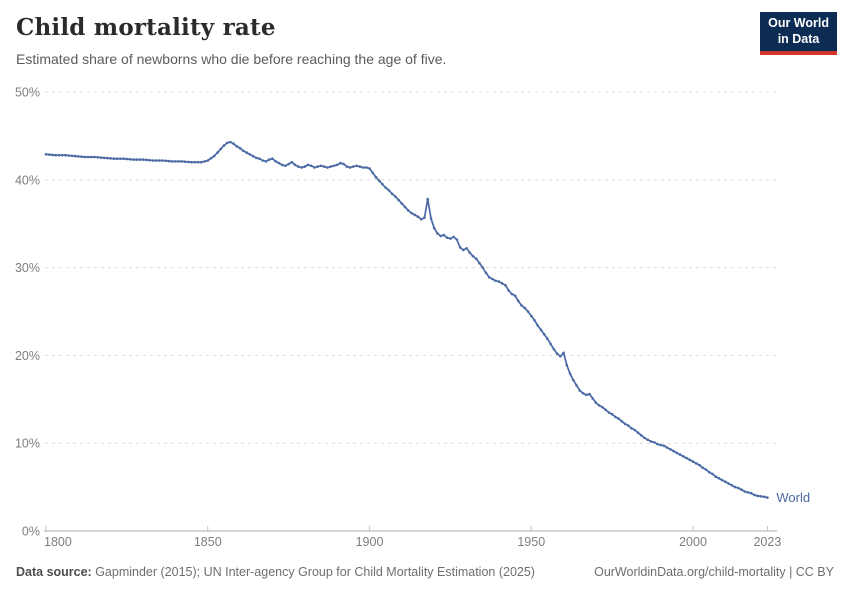 The width and height of the screenshot is (850, 600). Describe the element at coordinates (635, 430) in the screenshot. I see `data-point-1982` at that location.